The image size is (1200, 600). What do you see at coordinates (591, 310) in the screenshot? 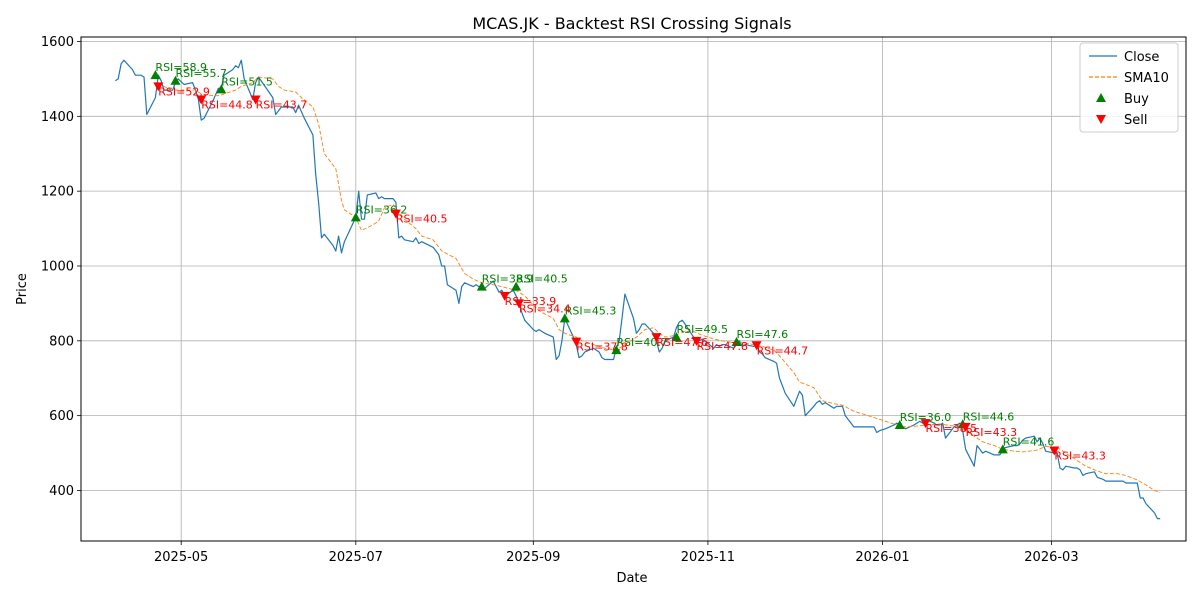
I see `buy-rsi-label: RSI=45.3` at bounding box center [591, 310].